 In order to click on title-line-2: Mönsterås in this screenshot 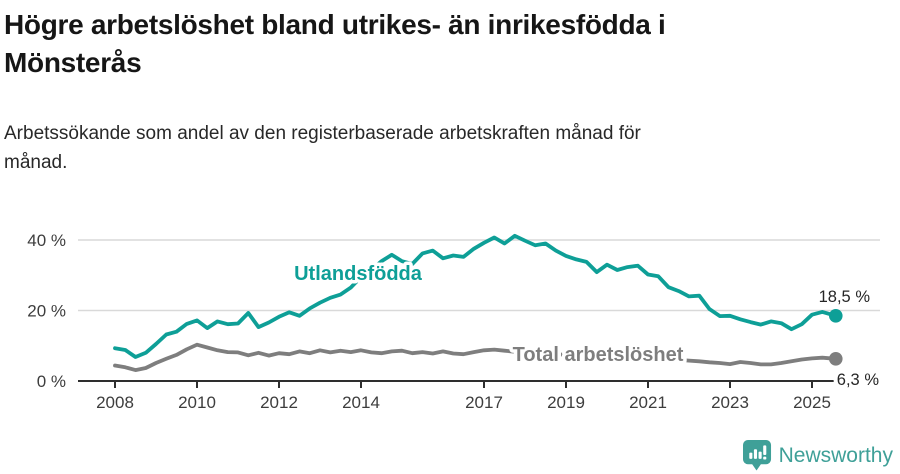, I will do `click(73, 62)`.